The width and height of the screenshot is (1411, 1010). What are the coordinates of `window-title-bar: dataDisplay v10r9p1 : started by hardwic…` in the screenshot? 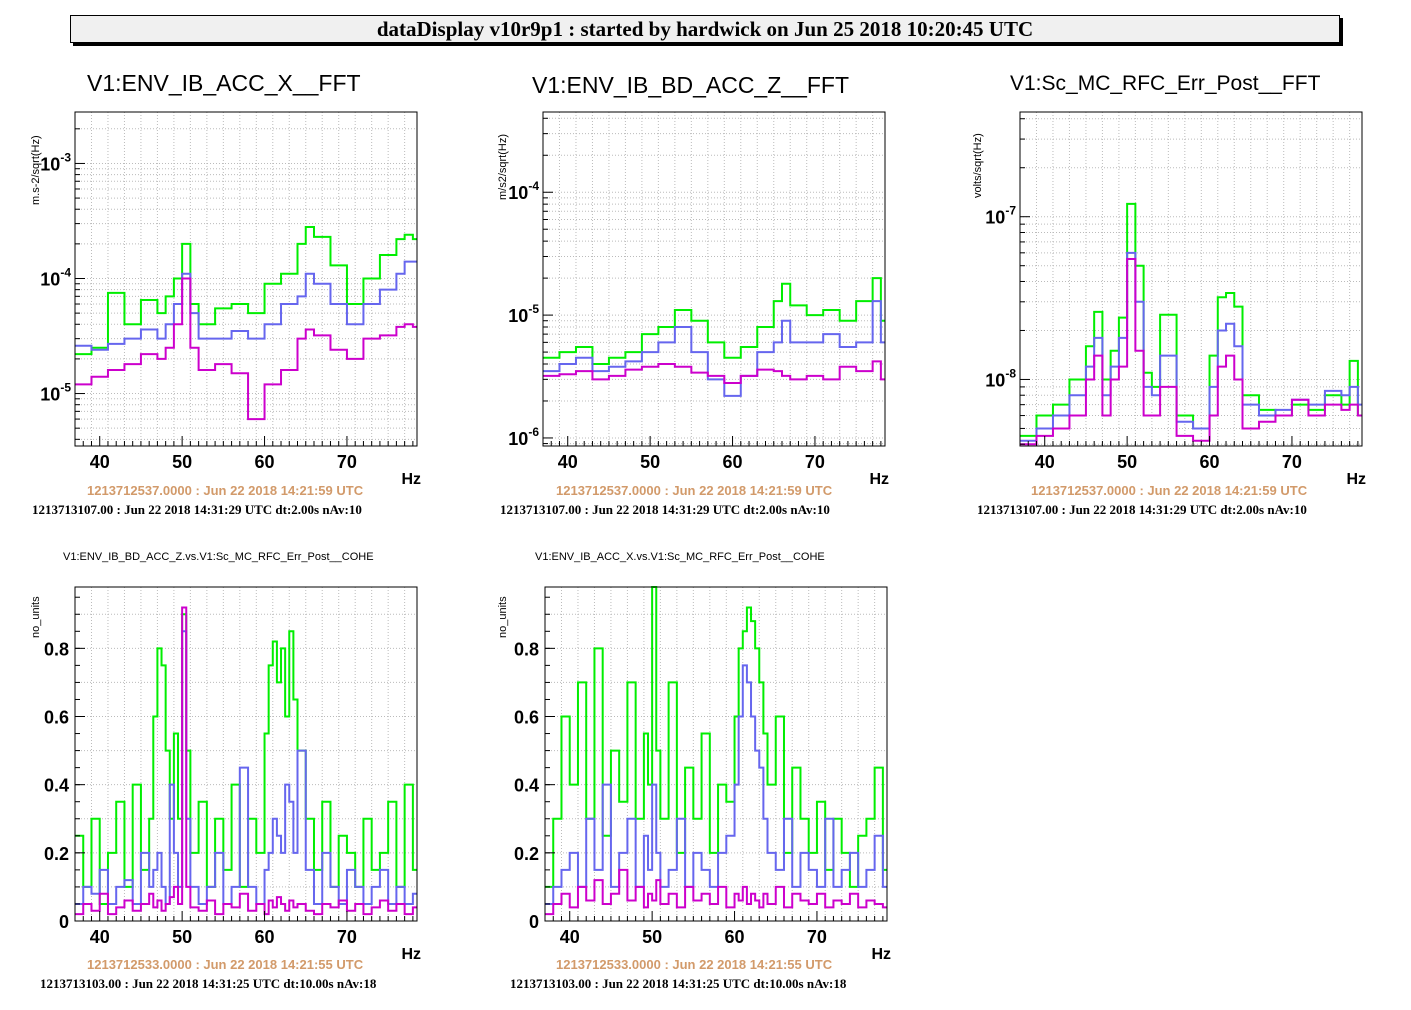 It's located at (705, 29).